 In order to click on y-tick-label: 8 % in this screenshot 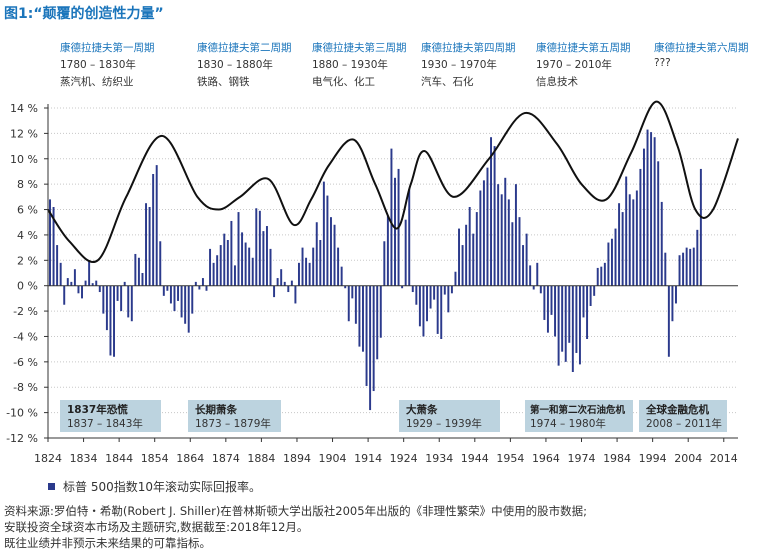, I will do `click(27, 184)`.